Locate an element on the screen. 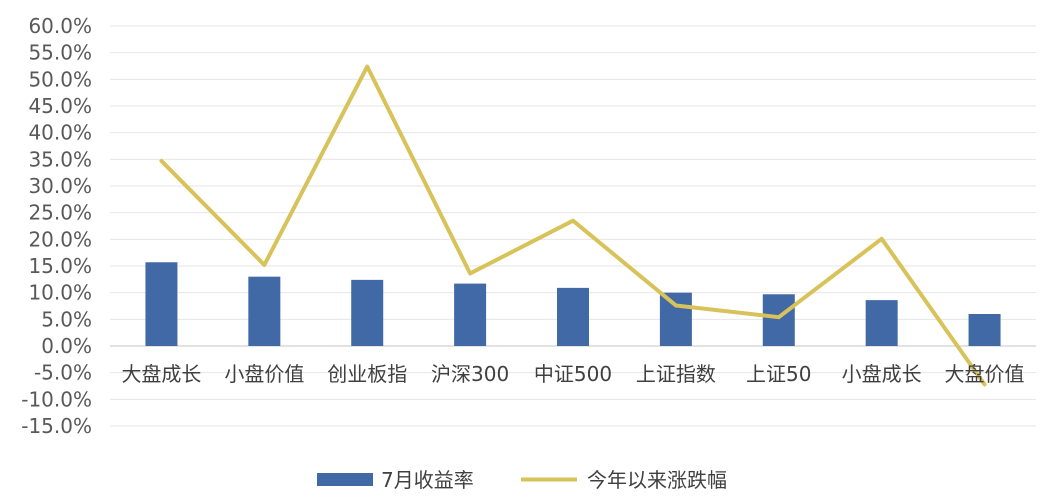 This screenshot has height=498, width=1047. y-tick-label: 5.0% is located at coordinates (66, 319).